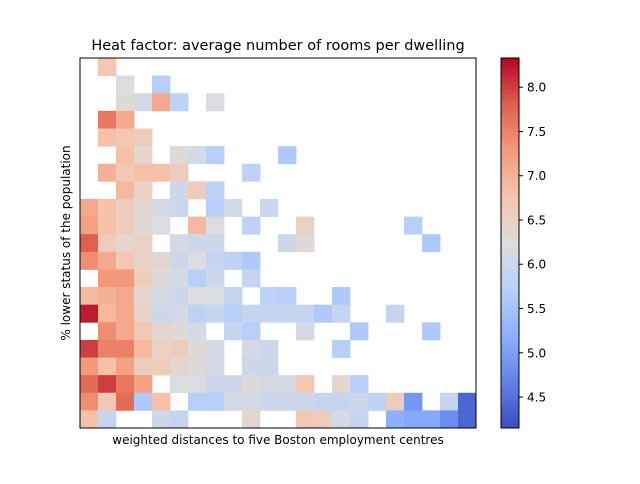  Describe the element at coordinates (536, 220) in the screenshot. I see `colorbar-tick-label: 6.5` at that location.